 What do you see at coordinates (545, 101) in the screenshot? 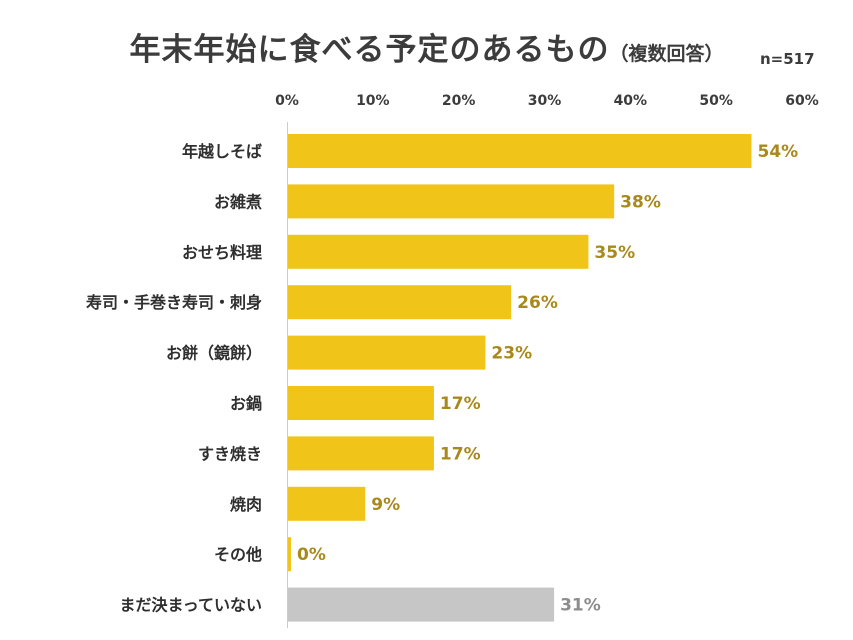
I see `x-tick-label: 30%` at bounding box center [545, 101].